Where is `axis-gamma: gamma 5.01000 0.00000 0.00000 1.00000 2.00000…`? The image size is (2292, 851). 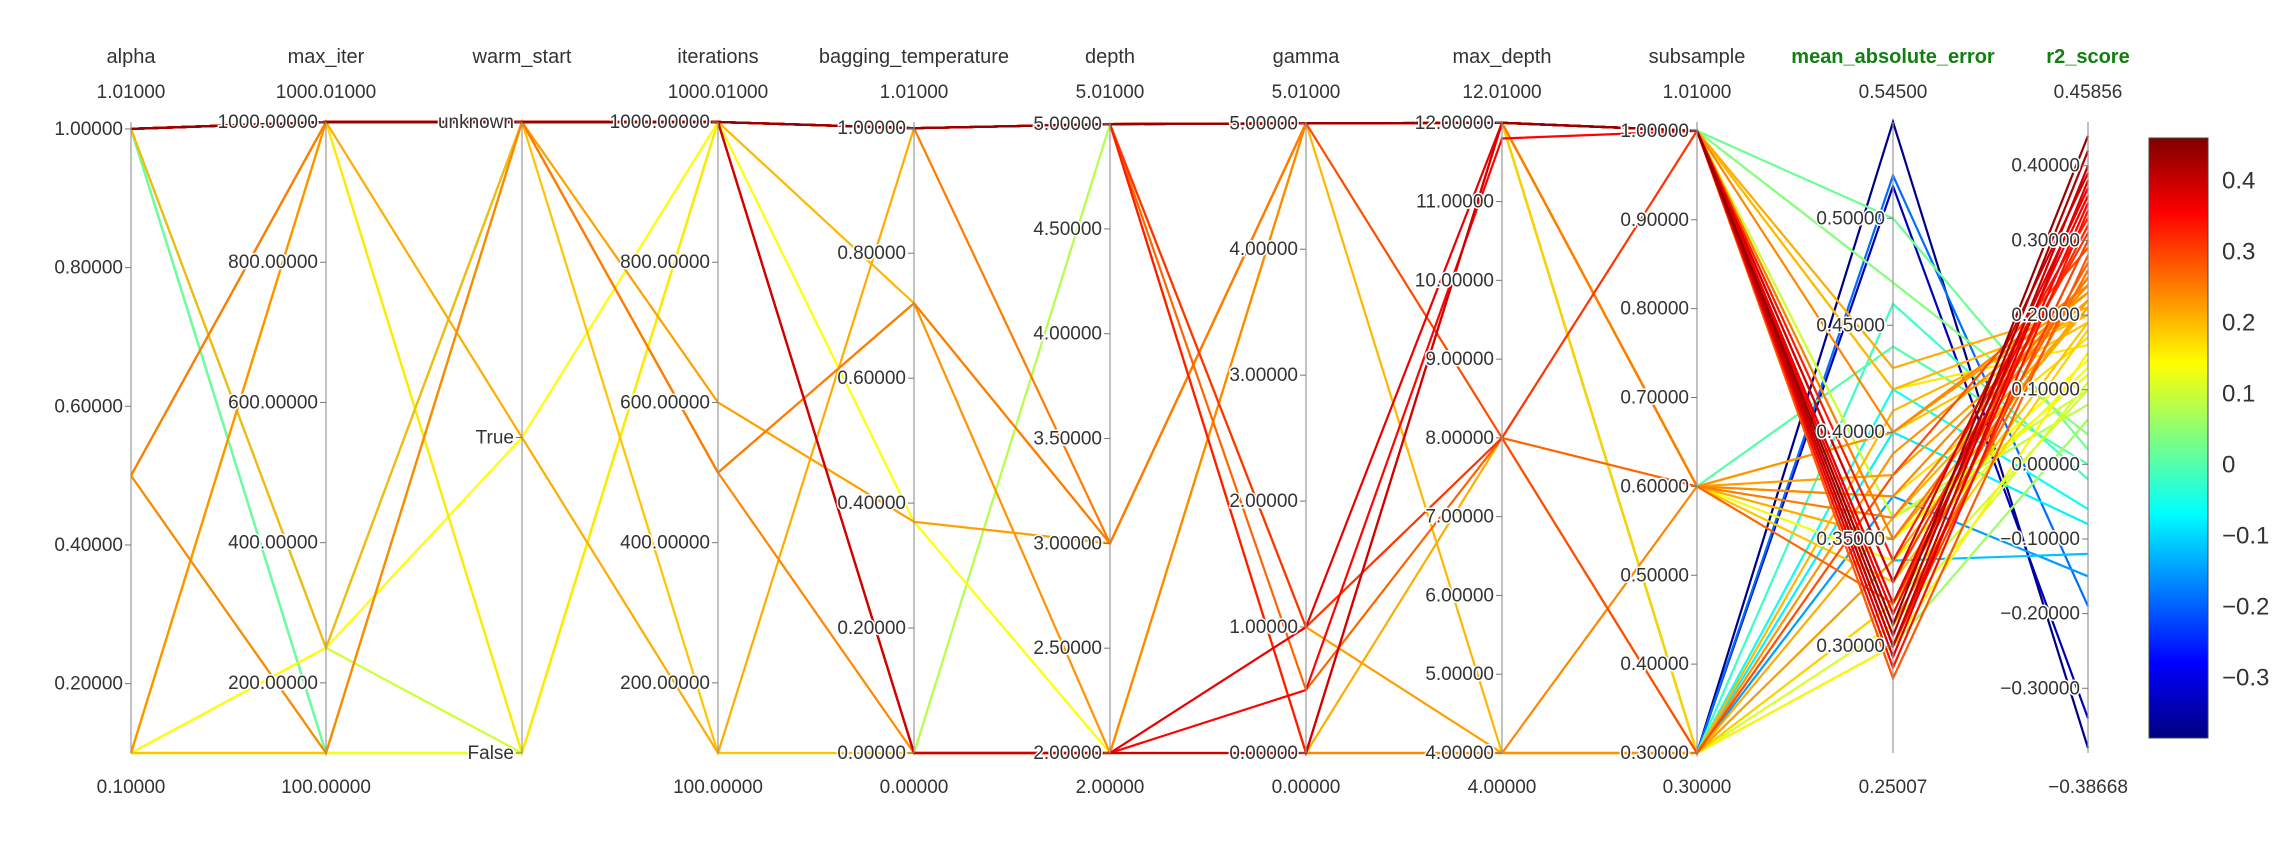 axis-gamma: gamma 5.01000 0.00000 0.00000 1.00000 2.00000… is located at coordinates (1284, 422).